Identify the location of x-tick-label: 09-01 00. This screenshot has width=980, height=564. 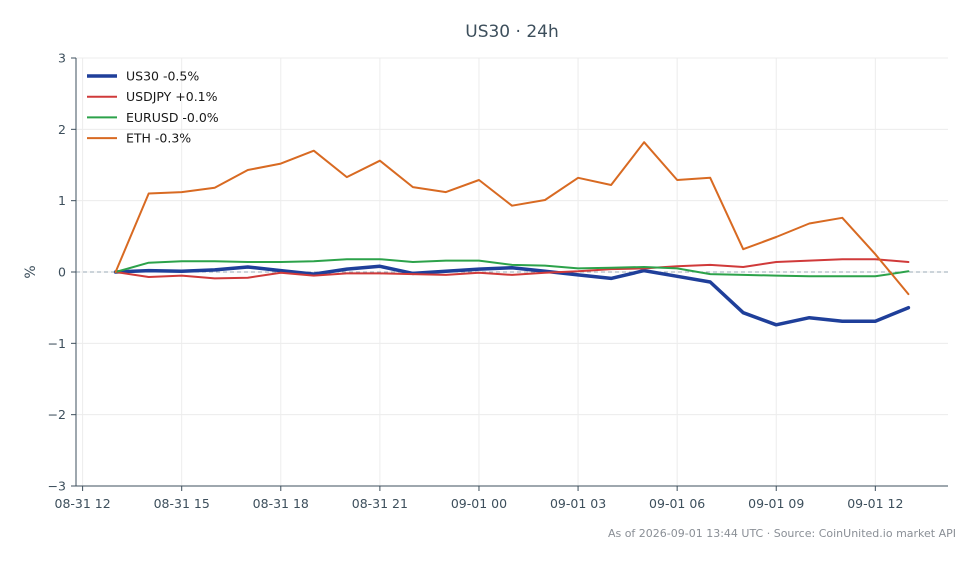
(479, 503).